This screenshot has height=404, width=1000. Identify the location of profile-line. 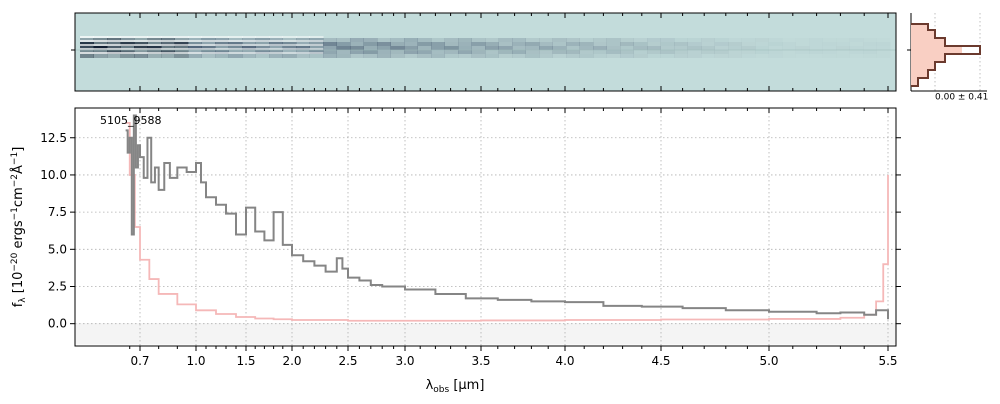
(946, 55).